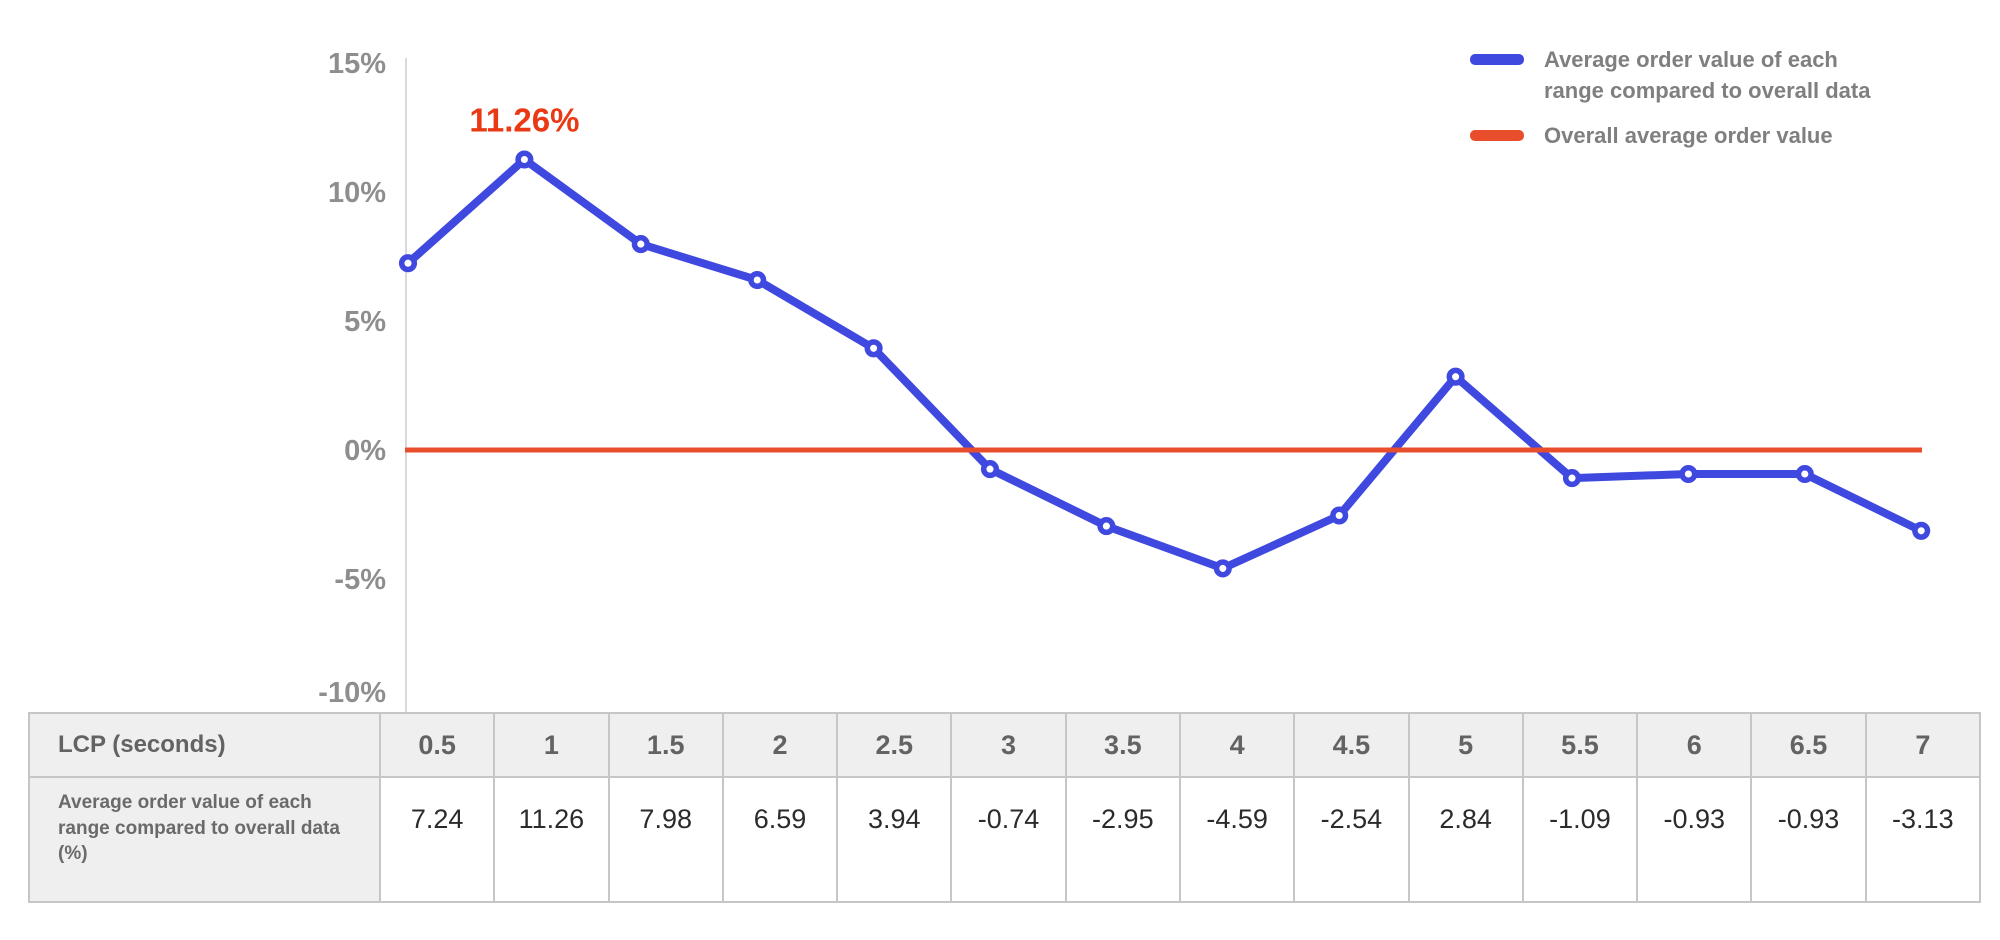 This screenshot has width=2000, height=940. I want to click on lcp-column-header: 4, so click(1237, 745).